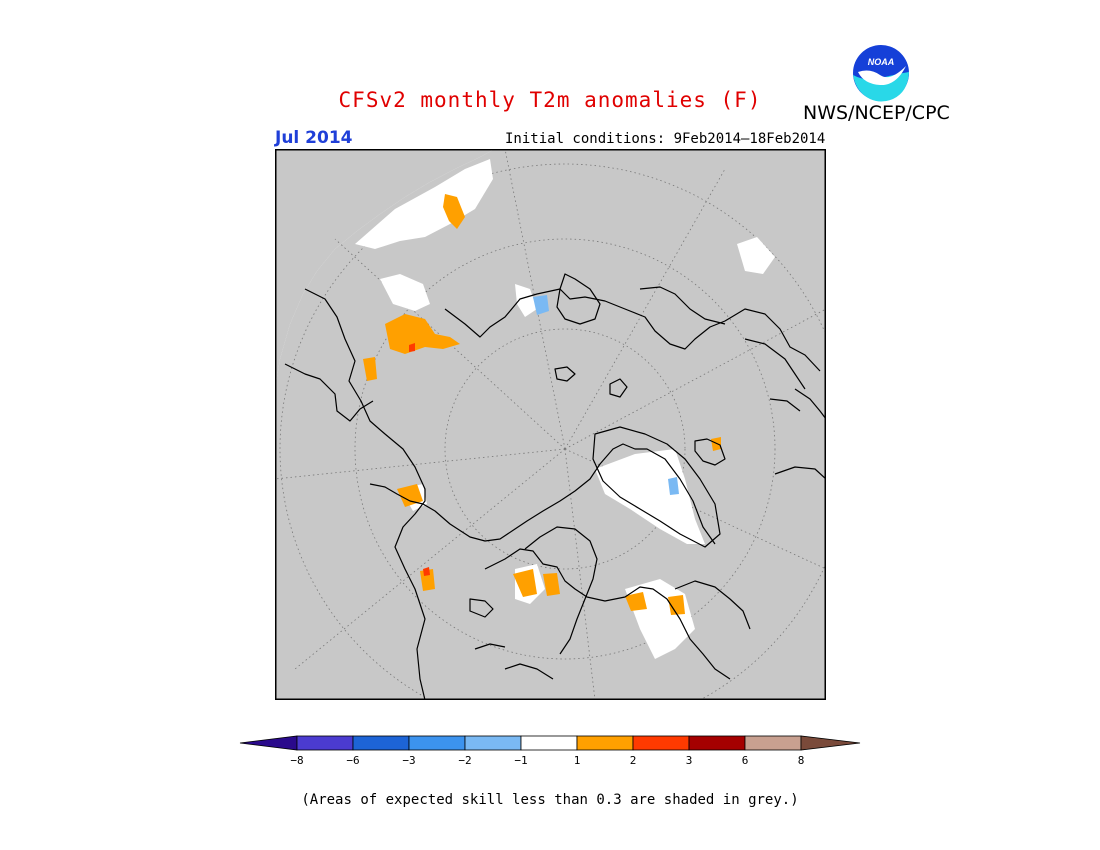 This screenshot has height=850, width=1100. Describe the element at coordinates (830, 743) in the screenshot. I see `colorbar-end-right` at that location.